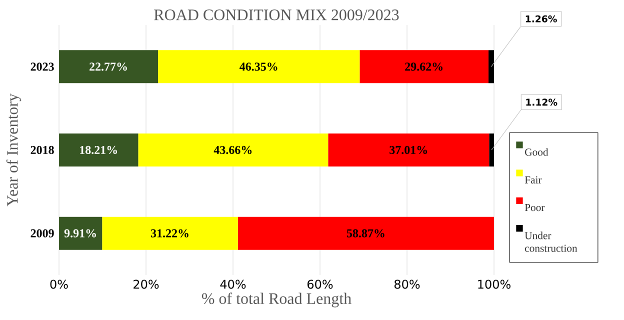 The width and height of the screenshot is (624, 320). Describe the element at coordinates (233, 284) in the screenshot. I see `x-tick-label: 40%` at that location.